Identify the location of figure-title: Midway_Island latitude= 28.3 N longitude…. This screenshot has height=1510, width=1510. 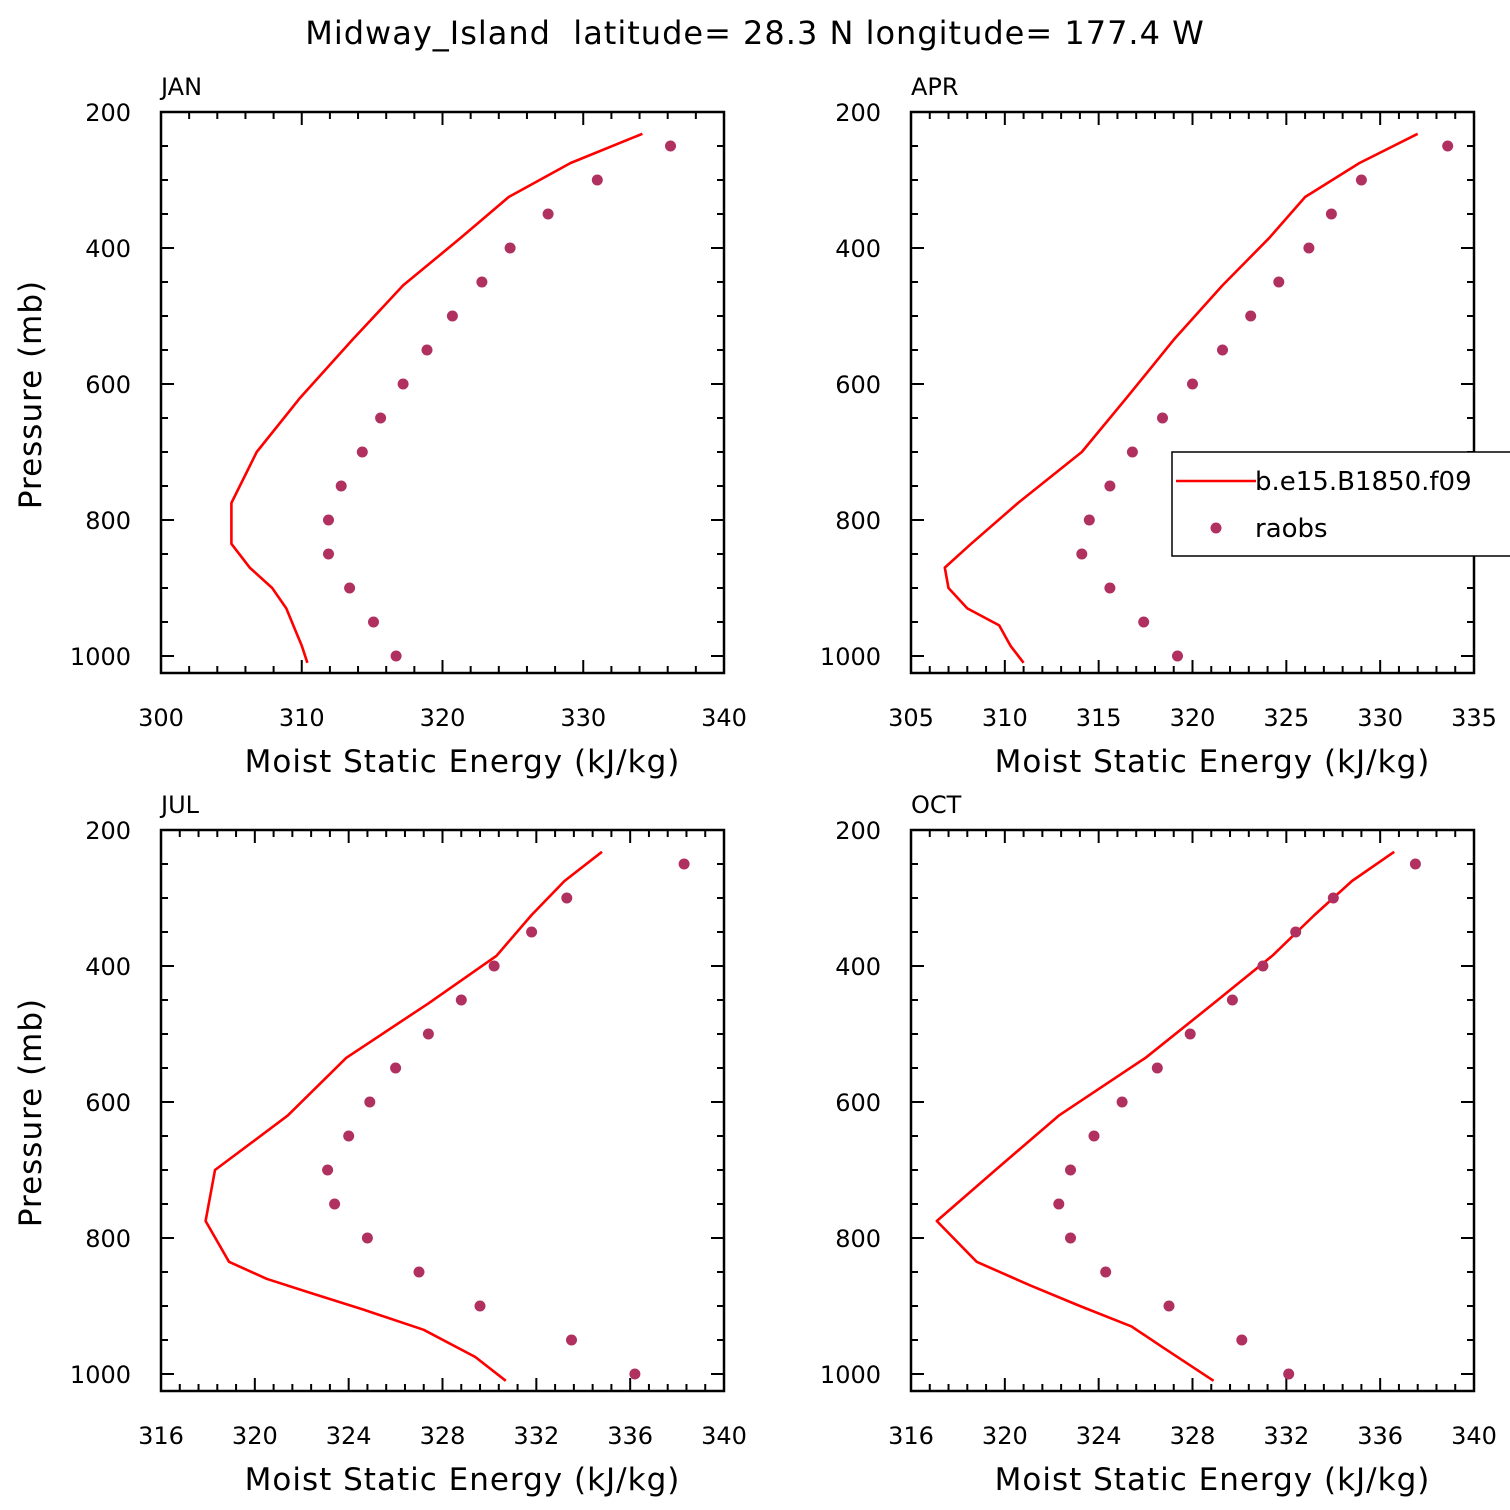
(755, 33).